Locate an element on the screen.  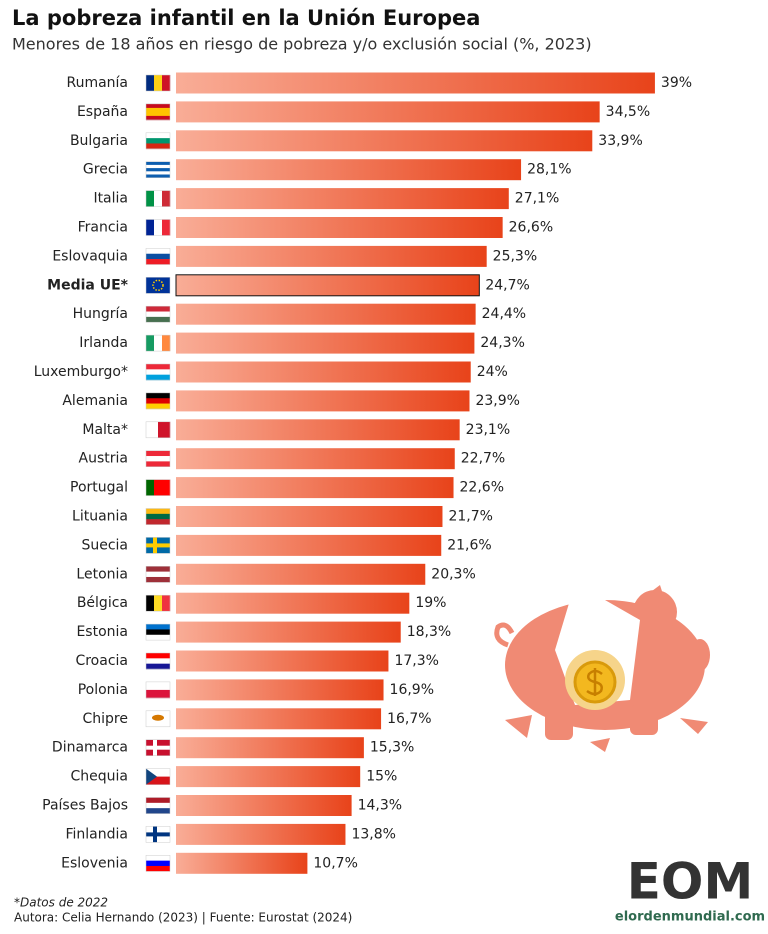
category-label: Eslovaquia is located at coordinates (90, 256).